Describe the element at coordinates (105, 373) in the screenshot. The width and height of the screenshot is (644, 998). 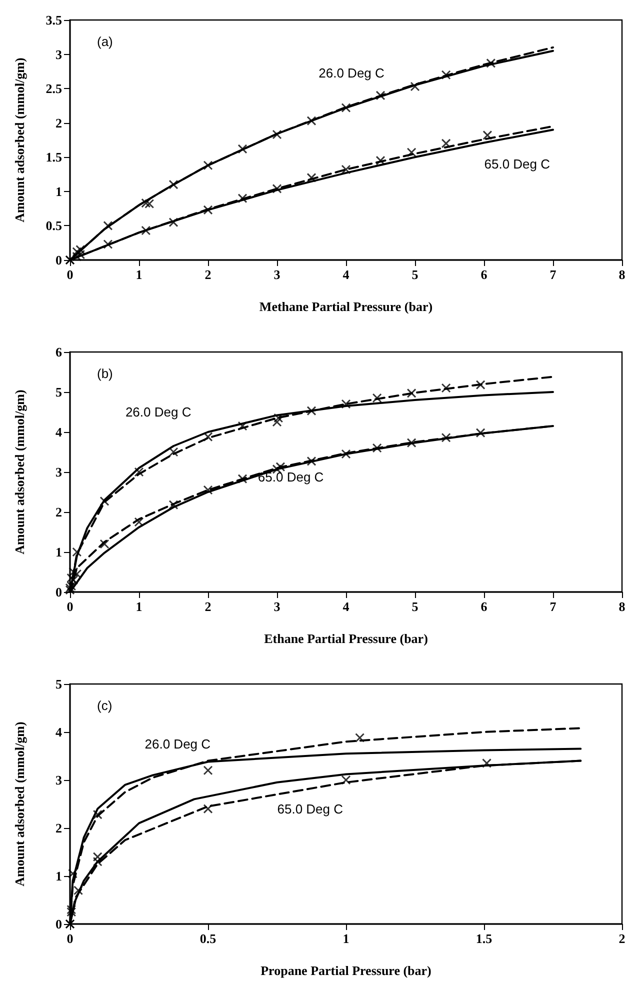
I see `text: (b)` at that location.